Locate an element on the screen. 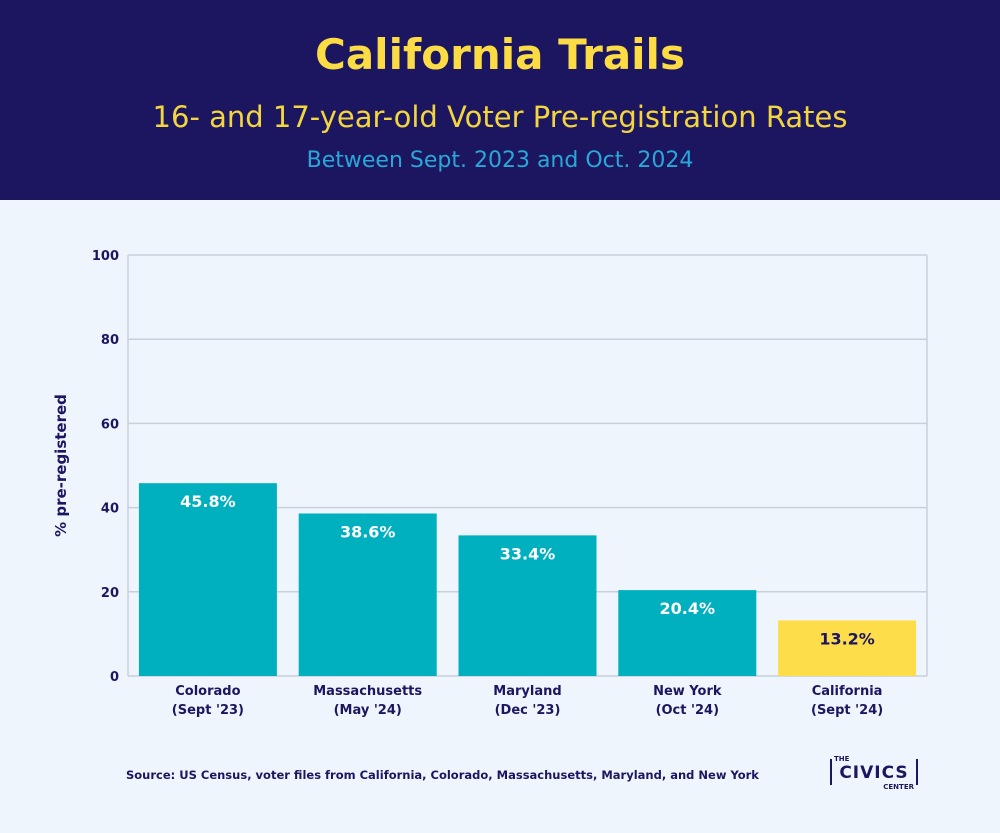 The width and height of the screenshot is (1000, 833). y-tick-label: 40 is located at coordinates (110, 509).